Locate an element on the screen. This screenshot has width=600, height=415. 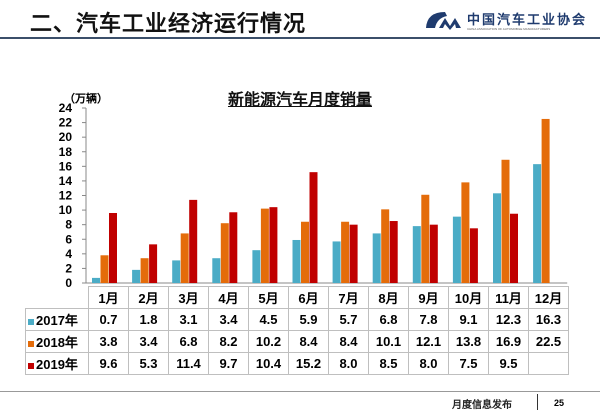
table-cell: 8.5 is located at coordinates (388, 363).